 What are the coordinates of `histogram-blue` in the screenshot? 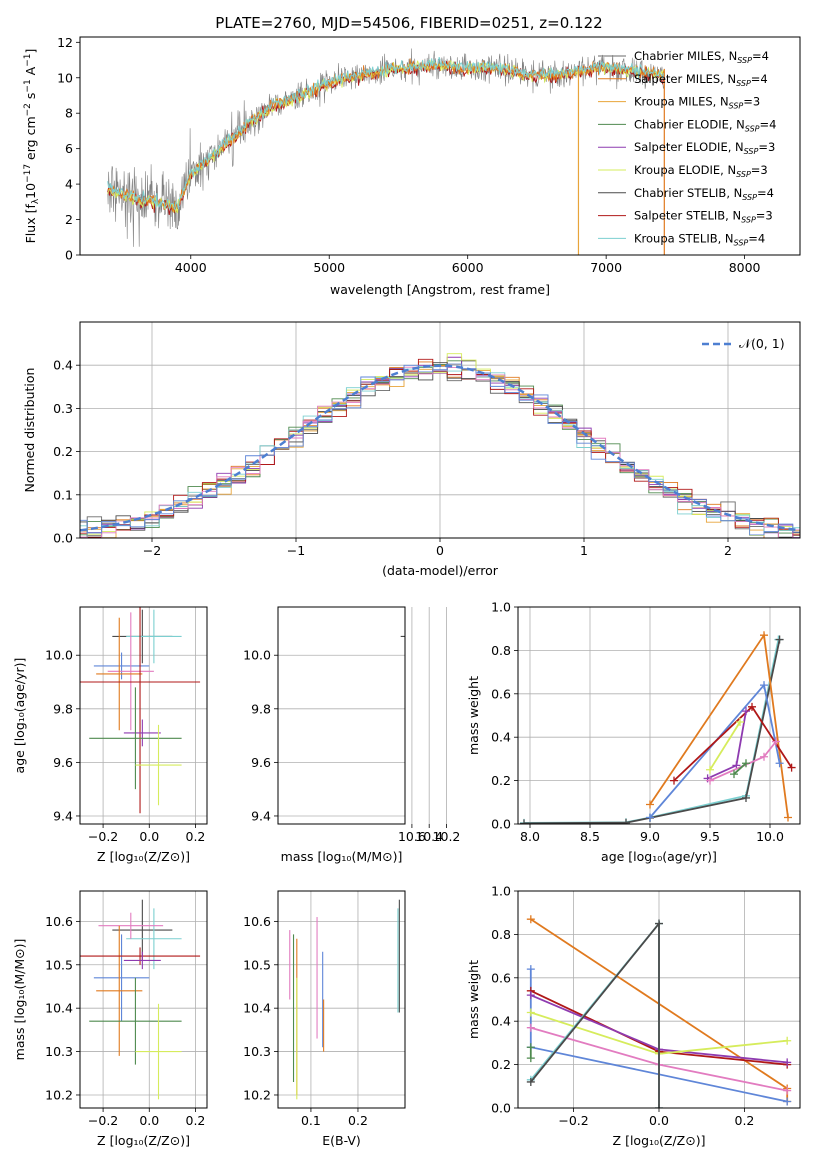 It's located at (440, 449).